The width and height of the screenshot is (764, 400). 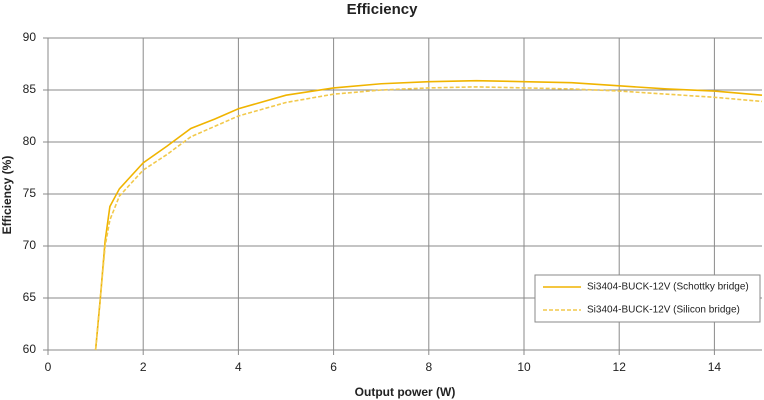 I want to click on legend-label: Si3404-BUCK-12V (Schottky bridge), so click(x=668, y=287).